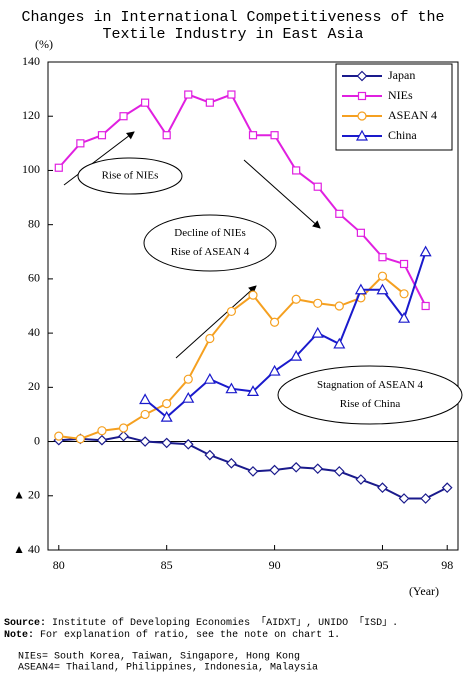 The height and width of the screenshot is (684, 466). I want to click on y-tick-label: ▲ 20, so click(26, 495).